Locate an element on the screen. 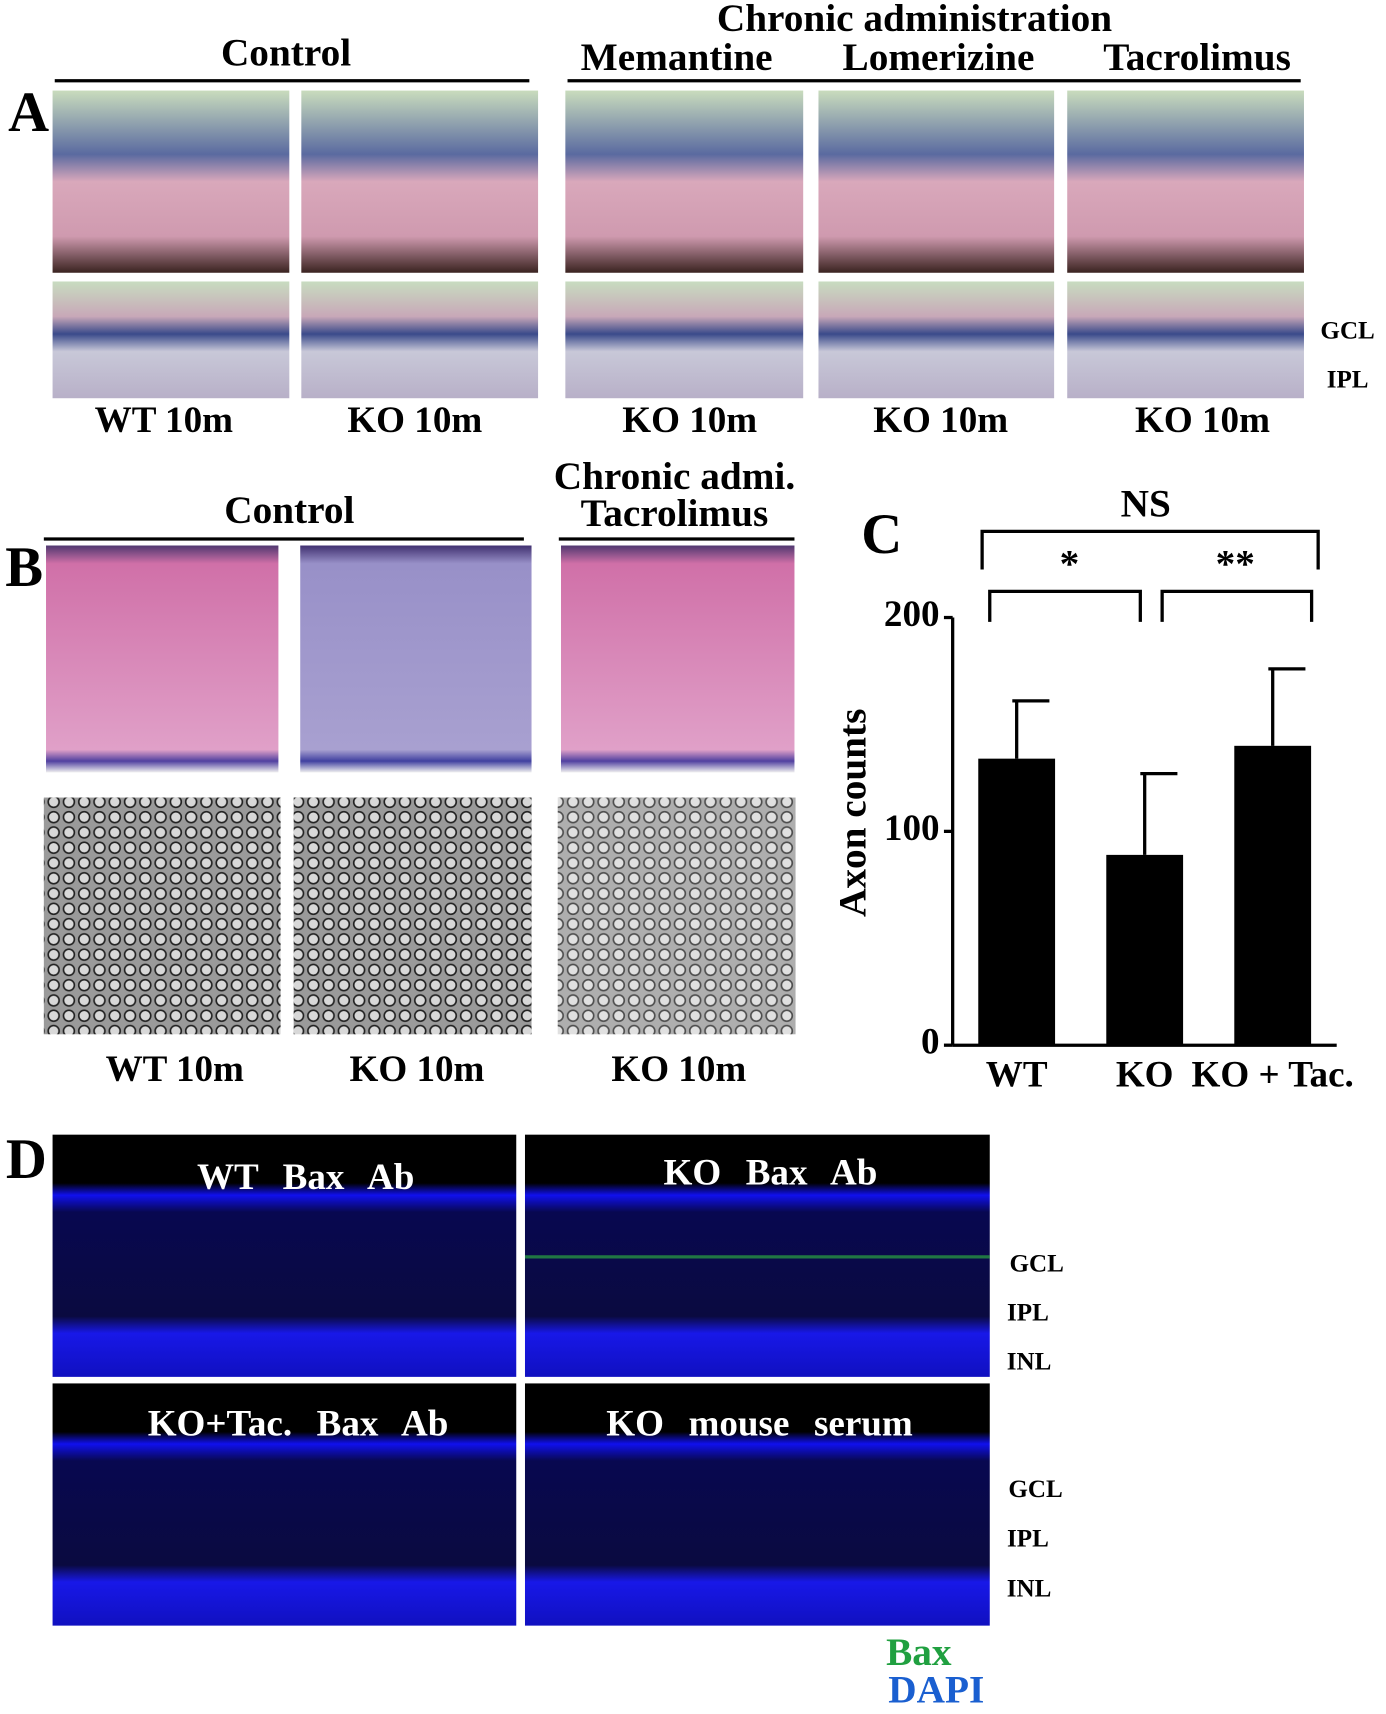 The image size is (1386, 1714). image-title: WT Bax Ab is located at coordinates (305, 1177).